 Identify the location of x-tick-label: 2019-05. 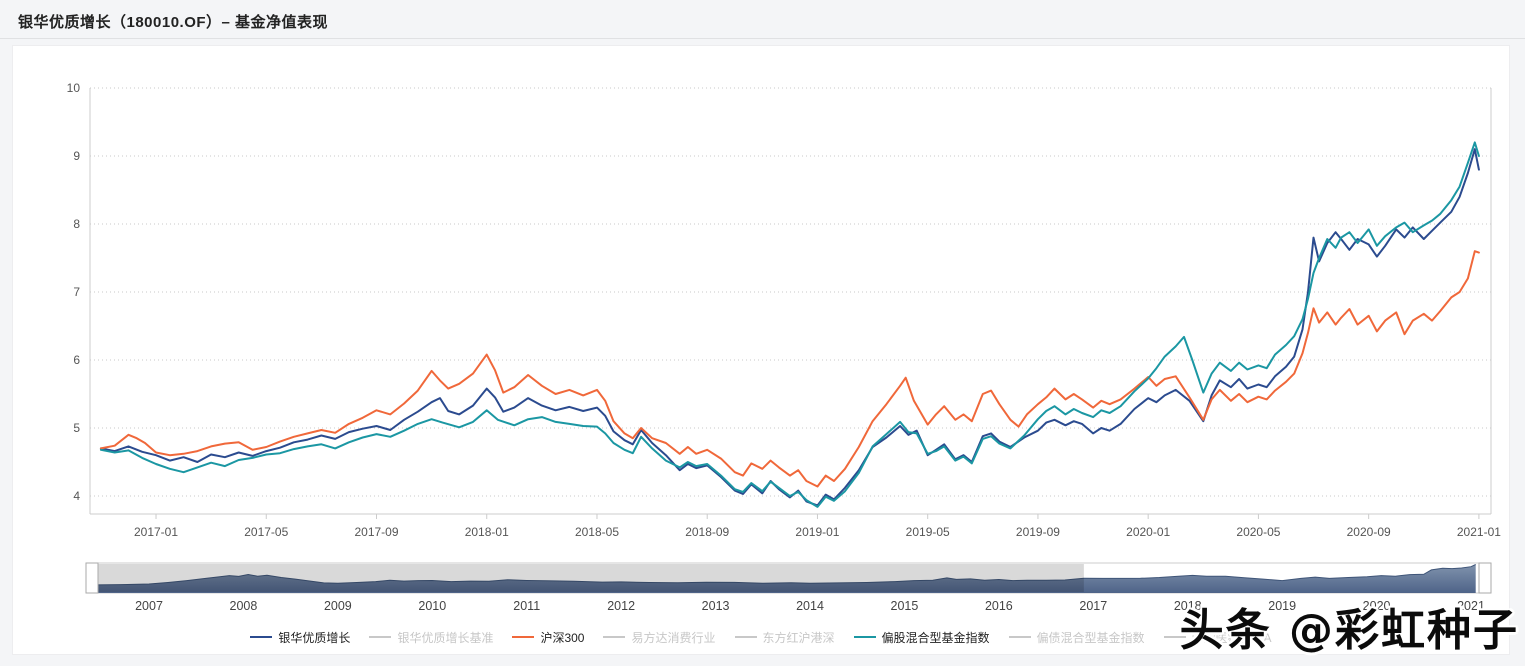
(928, 532).